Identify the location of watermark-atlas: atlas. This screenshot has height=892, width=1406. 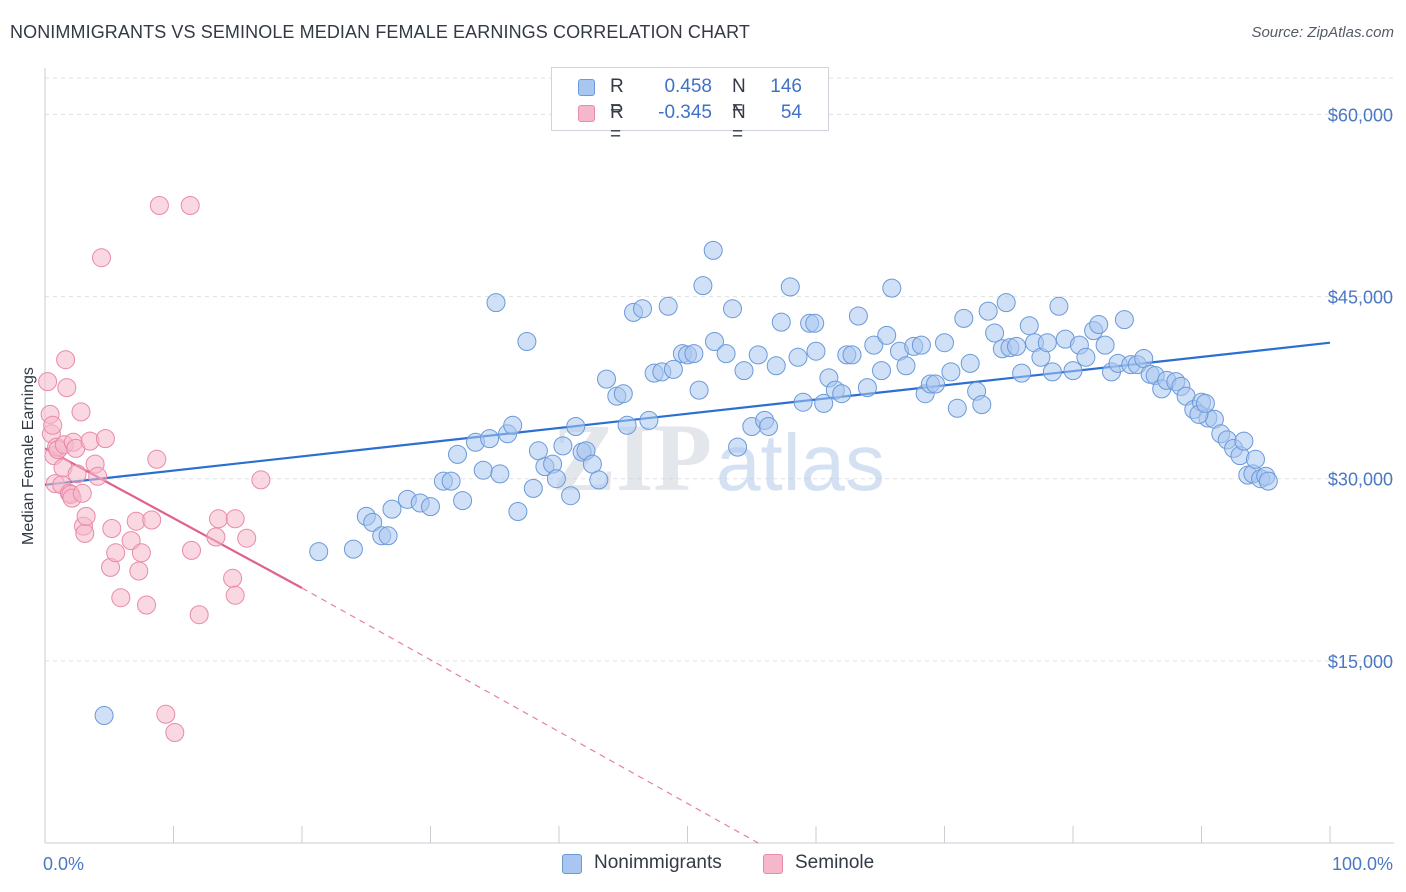
(800, 462).